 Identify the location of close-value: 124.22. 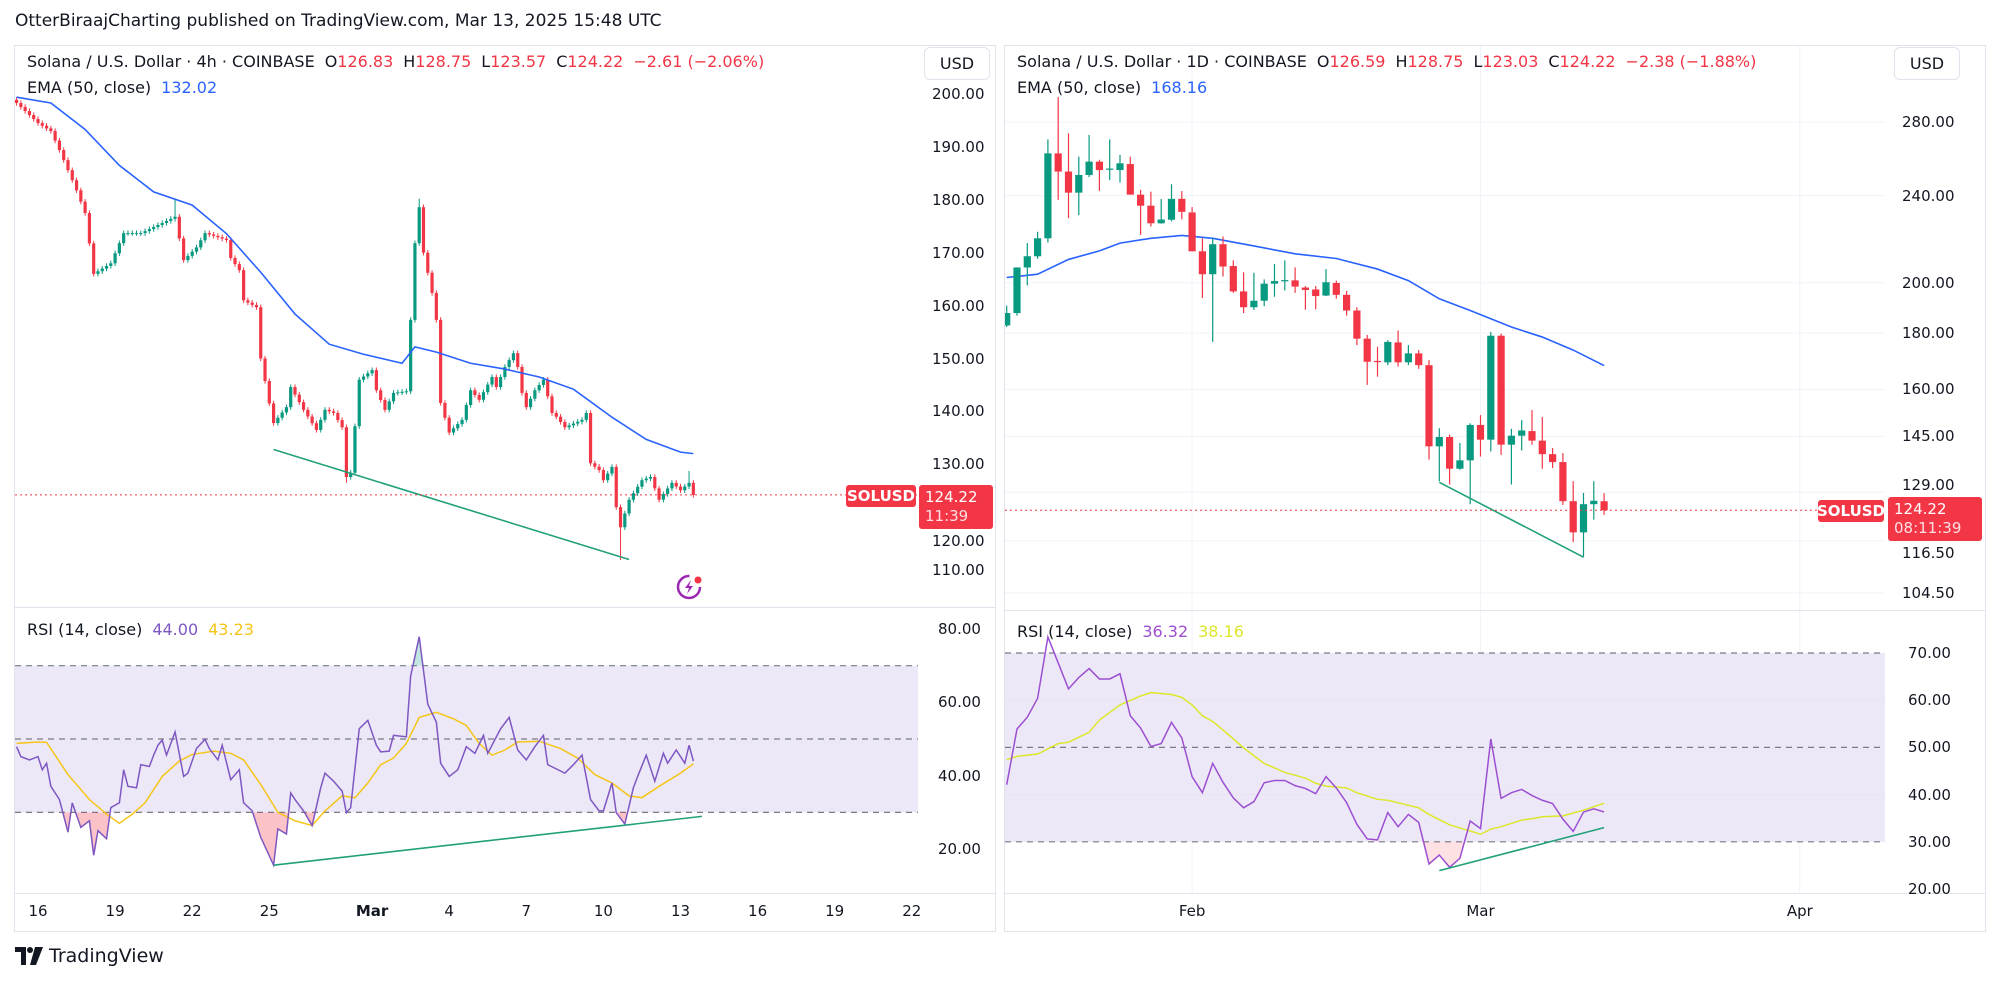
(595, 61).